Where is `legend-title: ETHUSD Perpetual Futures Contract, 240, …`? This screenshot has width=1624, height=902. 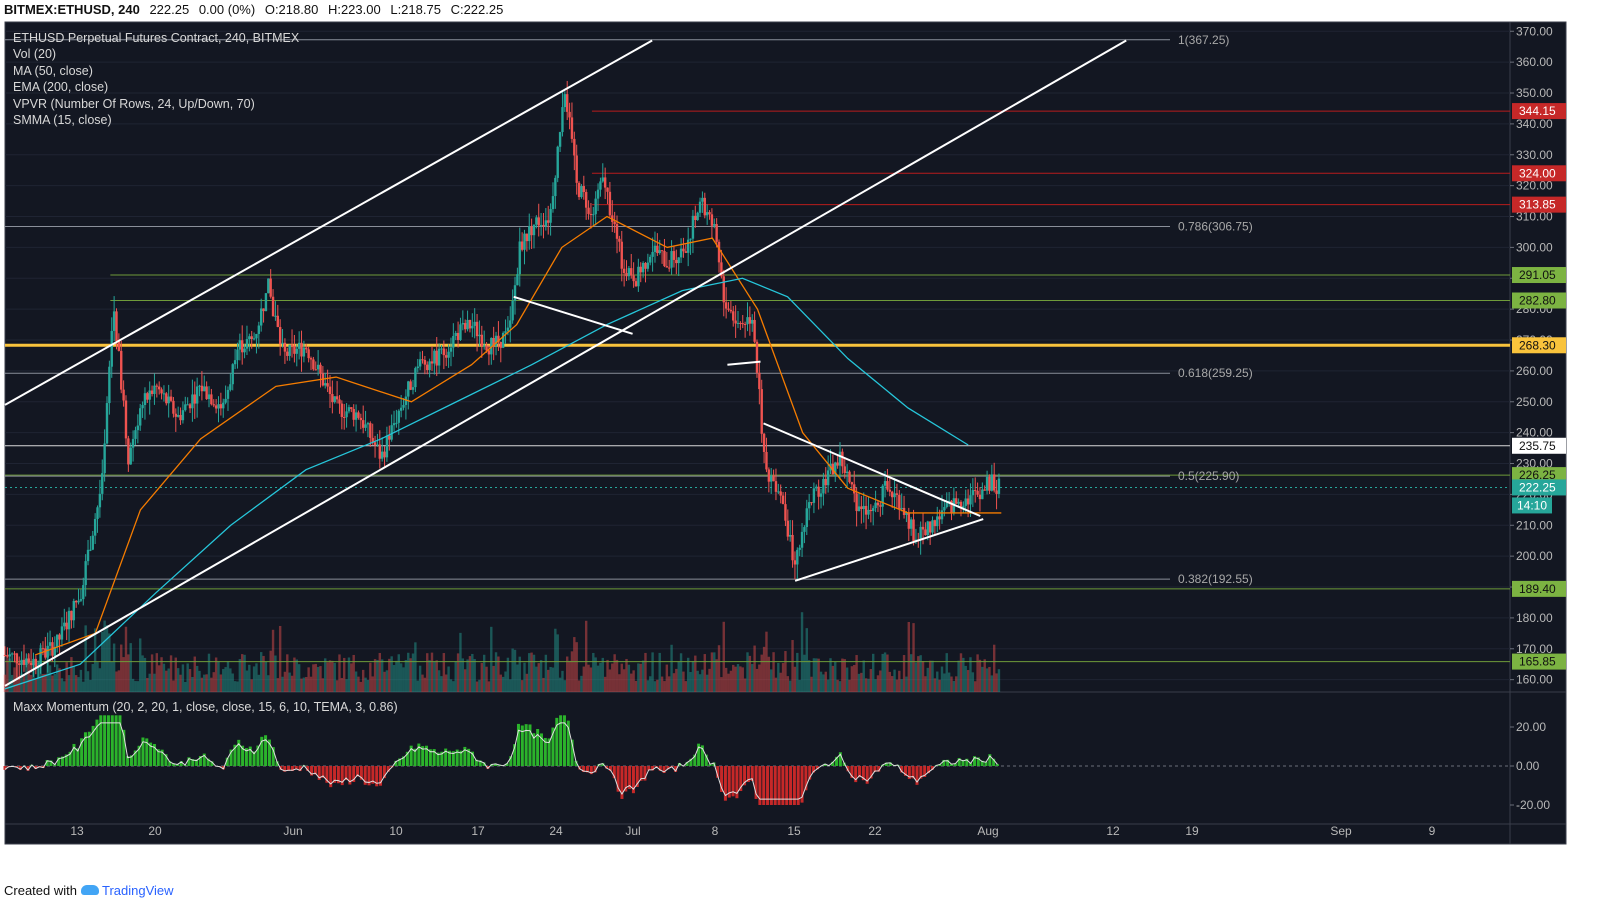
legend-title: ETHUSD Perpetual Futures Contract, 240, … is located at coordinates (156, 38).